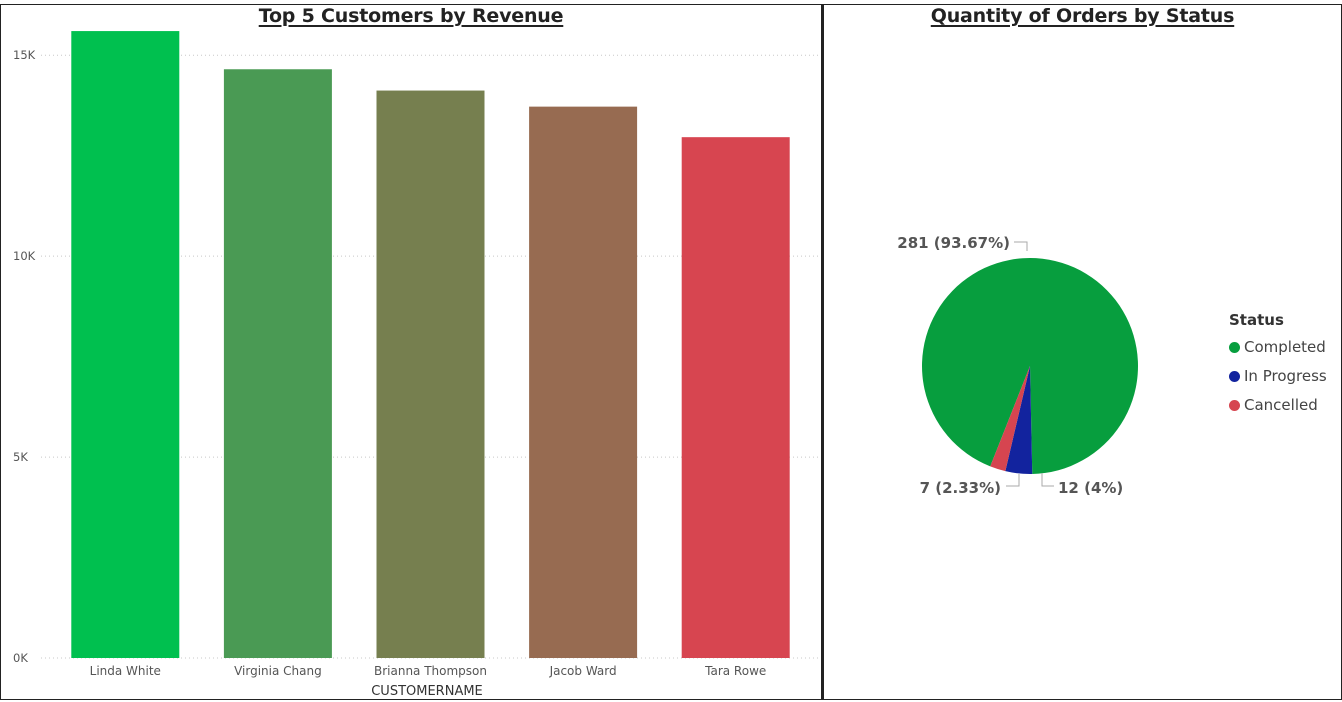  Describe the element at coordinates (1090, 488) in the screenshot. I see `pie-data-label: 12 (4%)` at that location.